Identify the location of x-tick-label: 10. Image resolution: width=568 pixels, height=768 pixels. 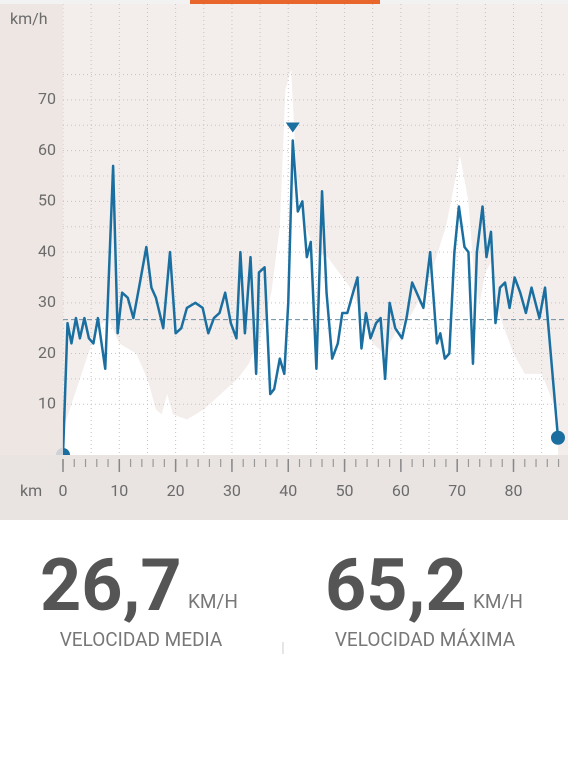
(119, 490).